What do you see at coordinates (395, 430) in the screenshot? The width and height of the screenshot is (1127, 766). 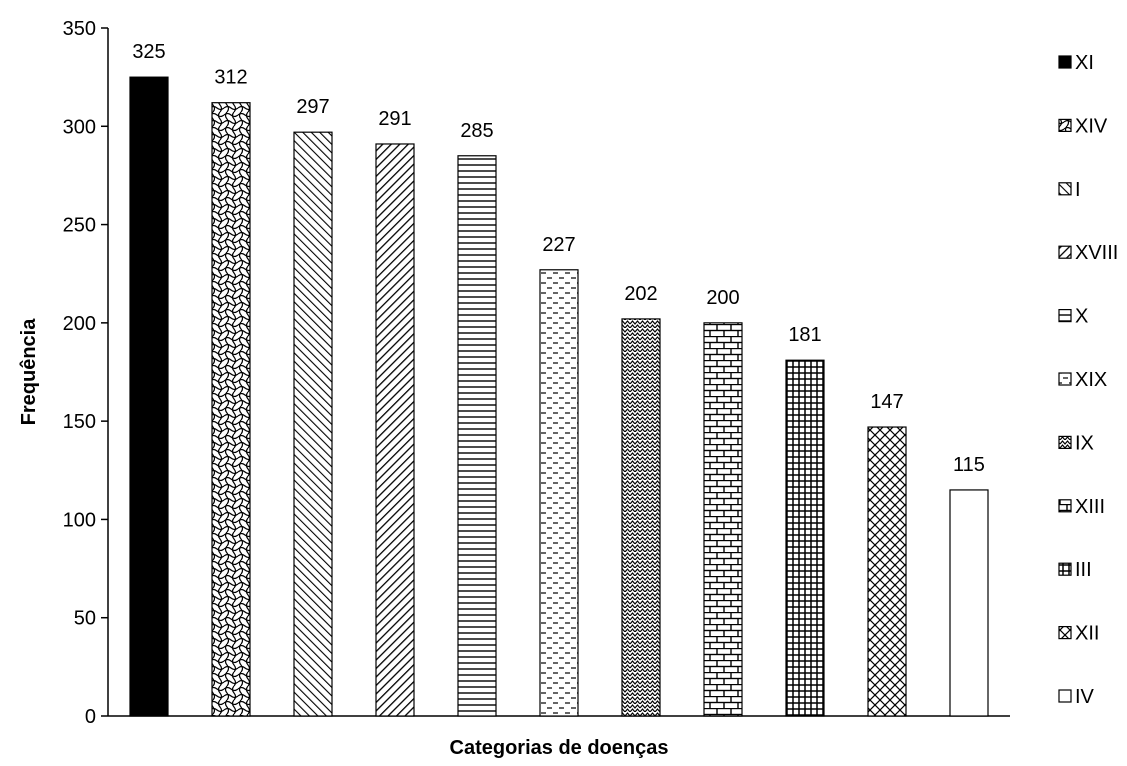 I see `bar-xviii` at bounding box center [395, 430].